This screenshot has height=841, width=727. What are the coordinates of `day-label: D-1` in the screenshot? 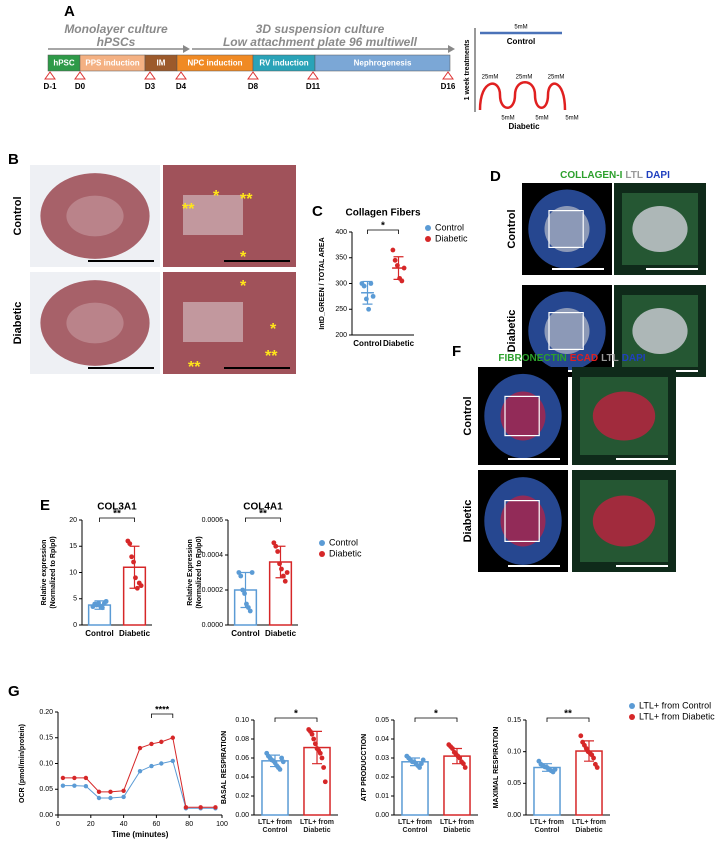 It's located at (50, 86).